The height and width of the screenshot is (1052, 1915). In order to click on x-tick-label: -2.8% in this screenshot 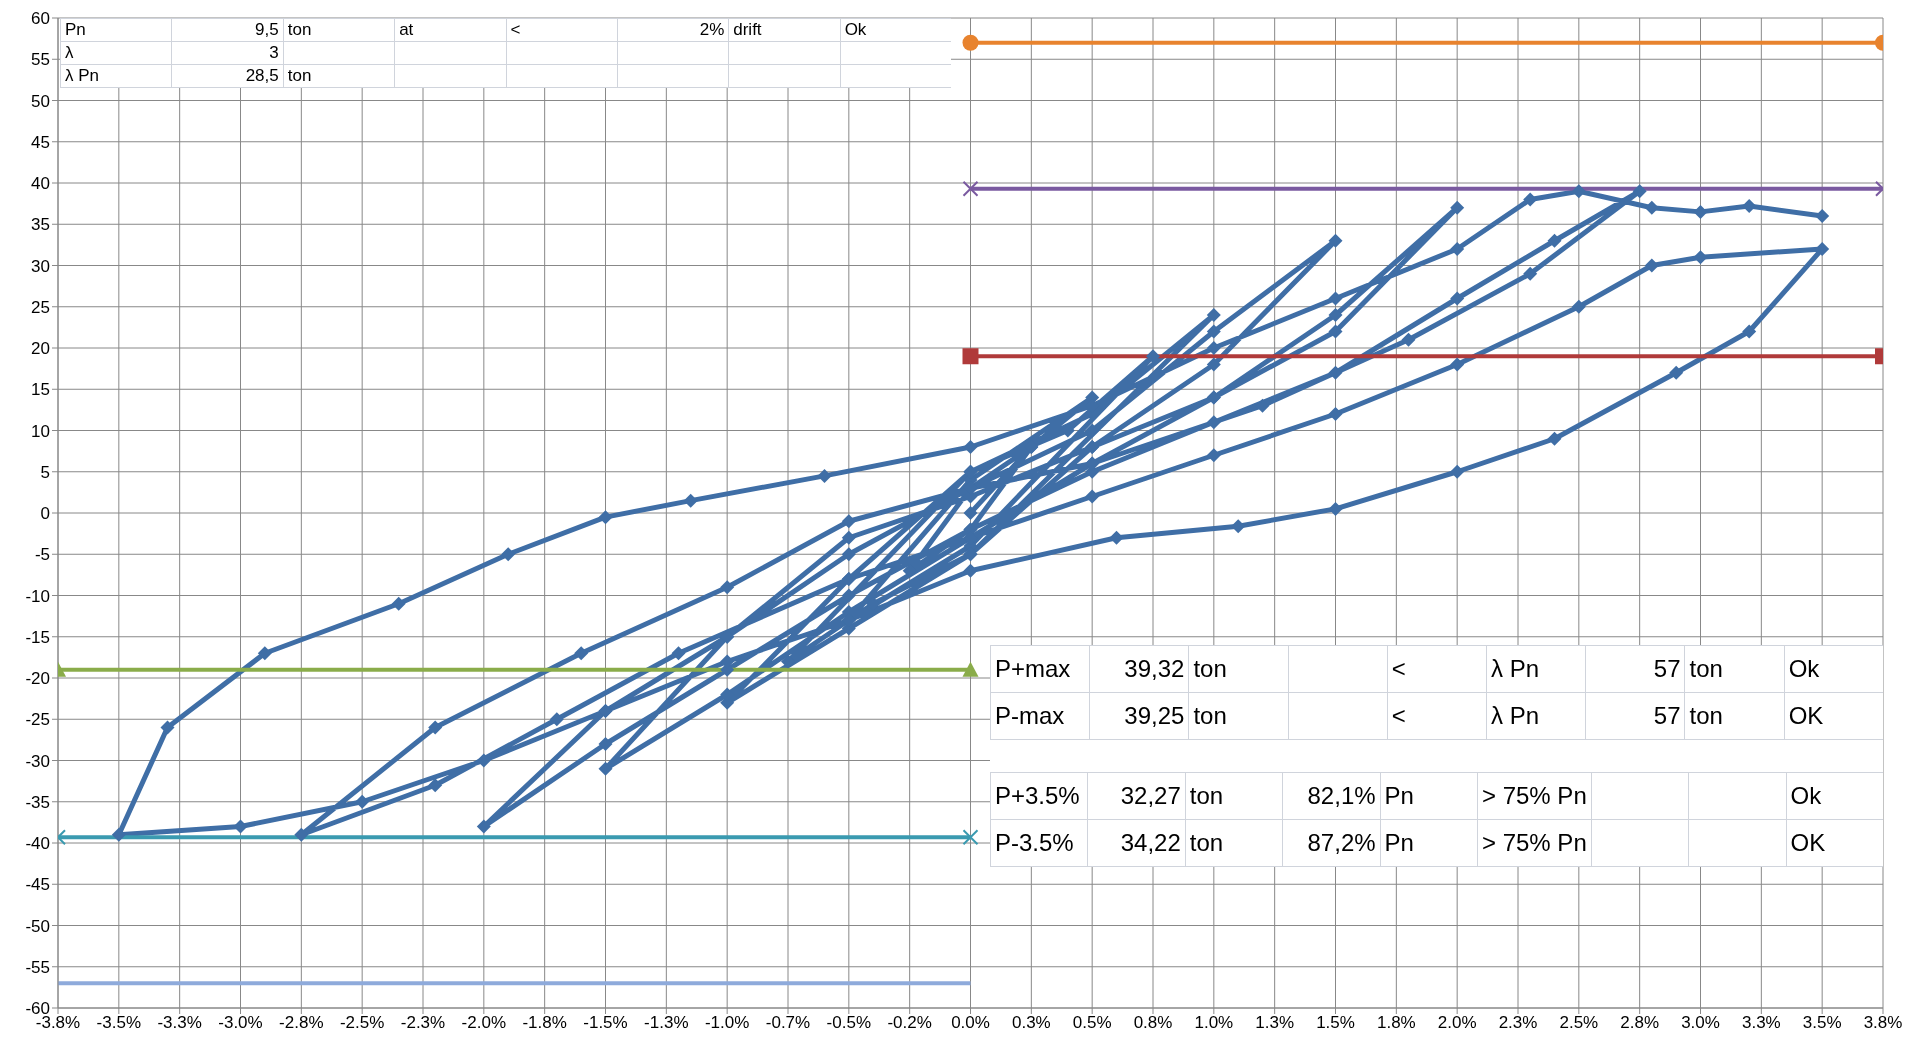, I will do `click(301, 1023)`.